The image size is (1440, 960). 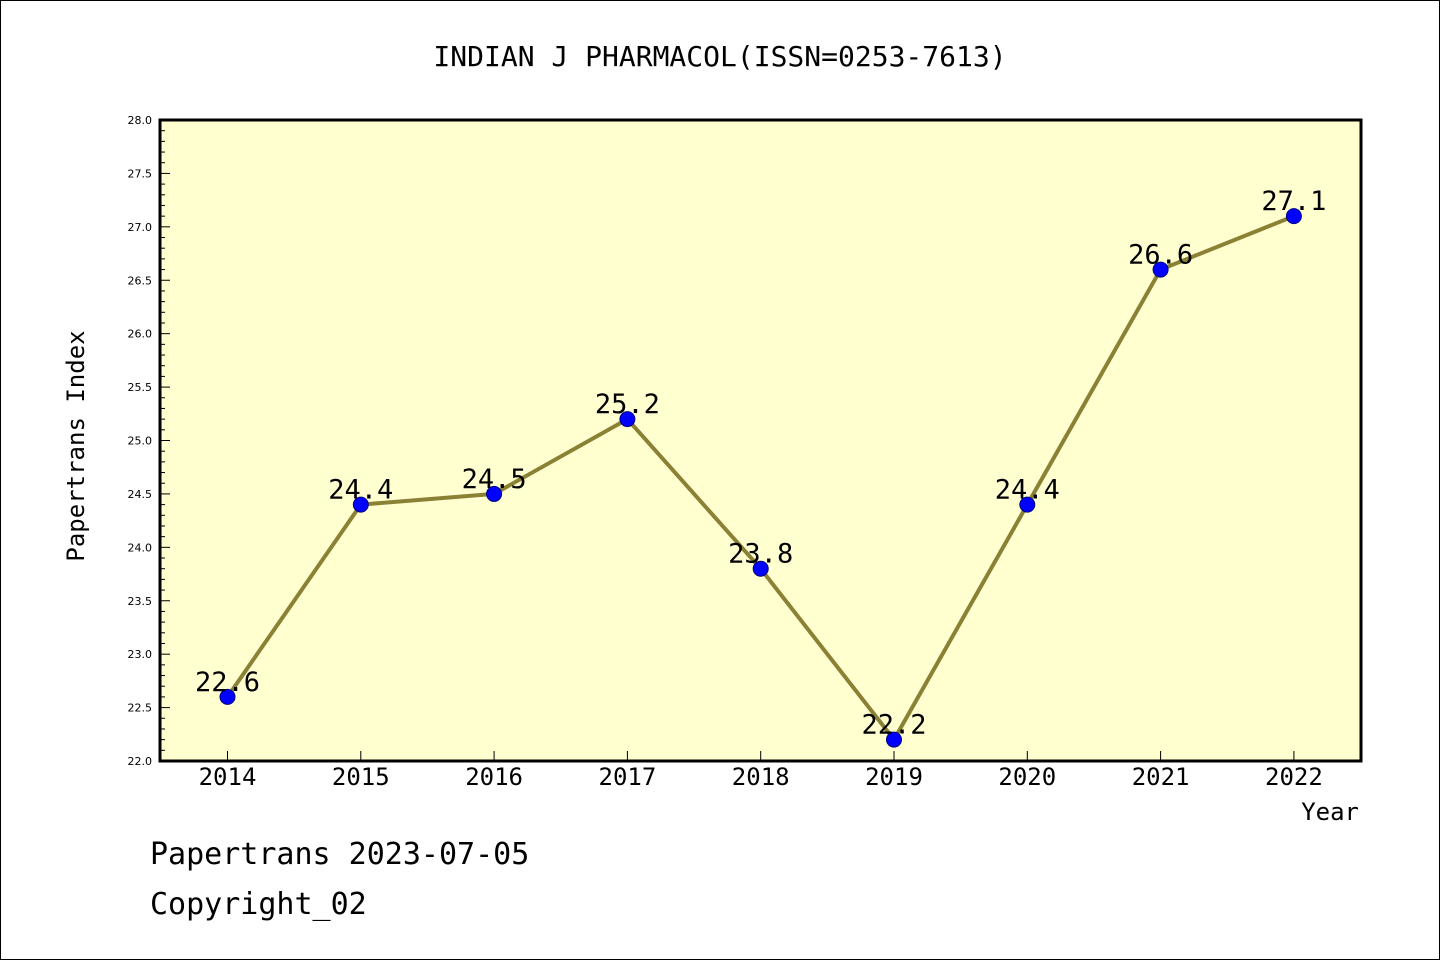 I want to click on data-label: 23.8, so click(x=760, y=554).